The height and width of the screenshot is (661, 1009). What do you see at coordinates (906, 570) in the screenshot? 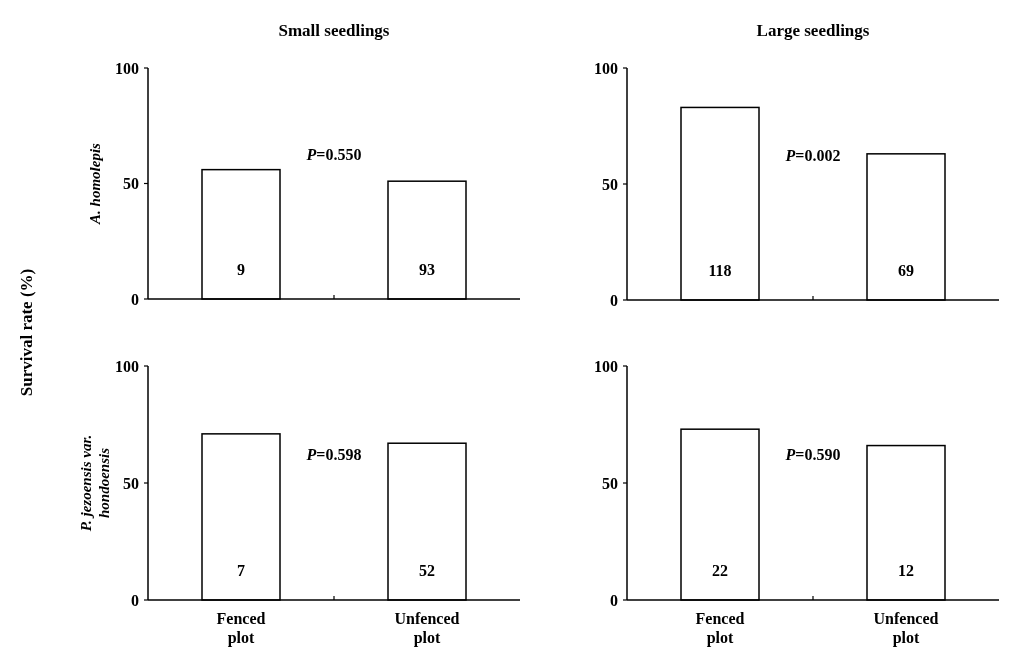
I see `annotation: 12` at bounding box center [906, 570].